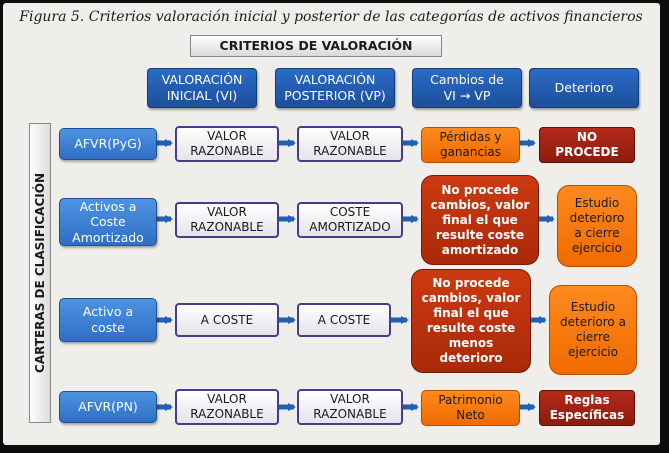 The height and width of the screenshot is (453, 669). Describe the element at coordinates (202, 95) in the screenshot. I see `column-header-line: INICIAL (VI)` at that location.